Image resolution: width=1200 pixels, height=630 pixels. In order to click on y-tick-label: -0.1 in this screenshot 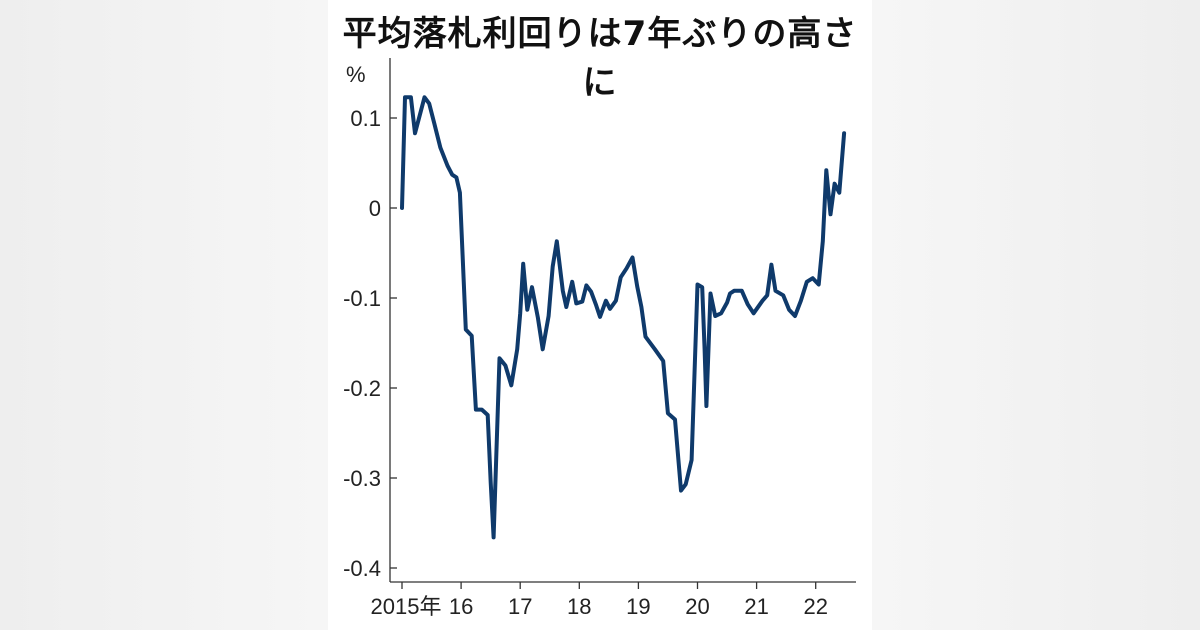, I will do `click(362, 298)`.